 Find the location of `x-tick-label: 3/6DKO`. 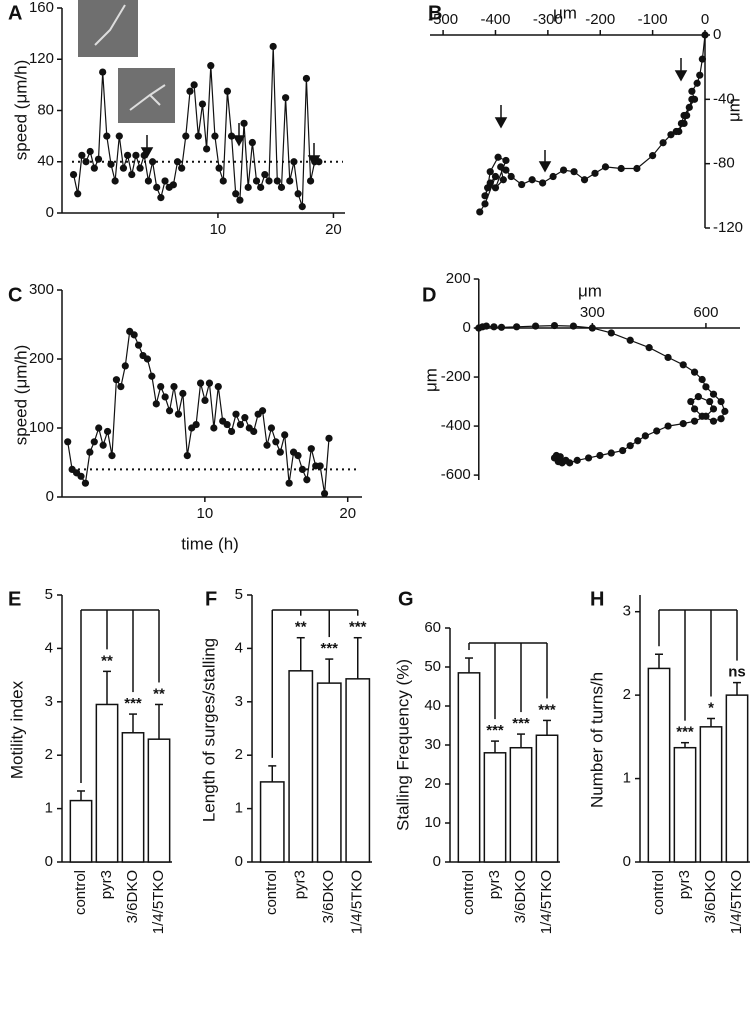

x-tick-label: 3/6DKO is located at coordinates (328, 896).